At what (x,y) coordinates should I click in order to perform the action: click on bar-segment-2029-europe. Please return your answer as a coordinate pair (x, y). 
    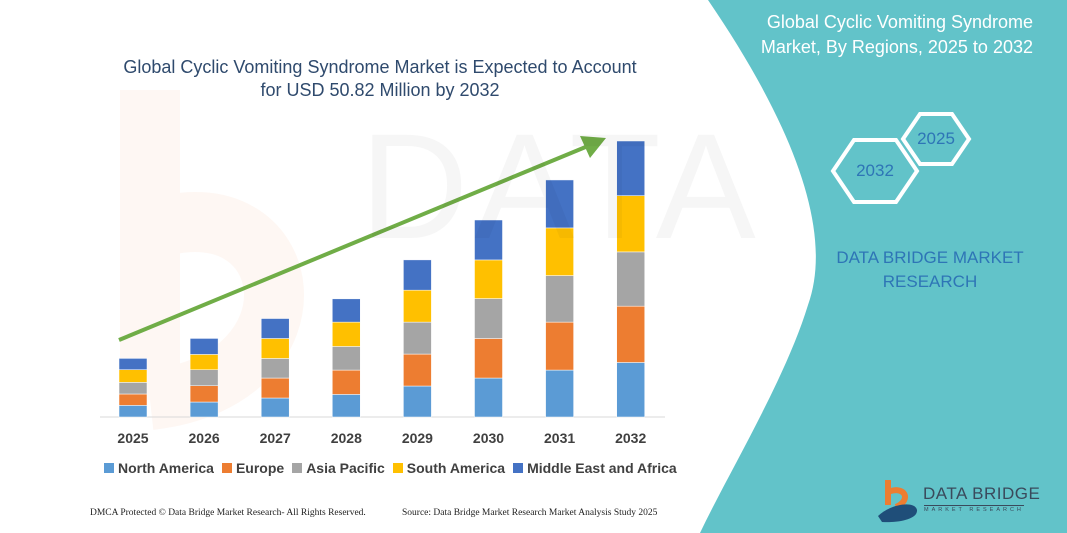
    Looking at the image, I should click on (417, 370).